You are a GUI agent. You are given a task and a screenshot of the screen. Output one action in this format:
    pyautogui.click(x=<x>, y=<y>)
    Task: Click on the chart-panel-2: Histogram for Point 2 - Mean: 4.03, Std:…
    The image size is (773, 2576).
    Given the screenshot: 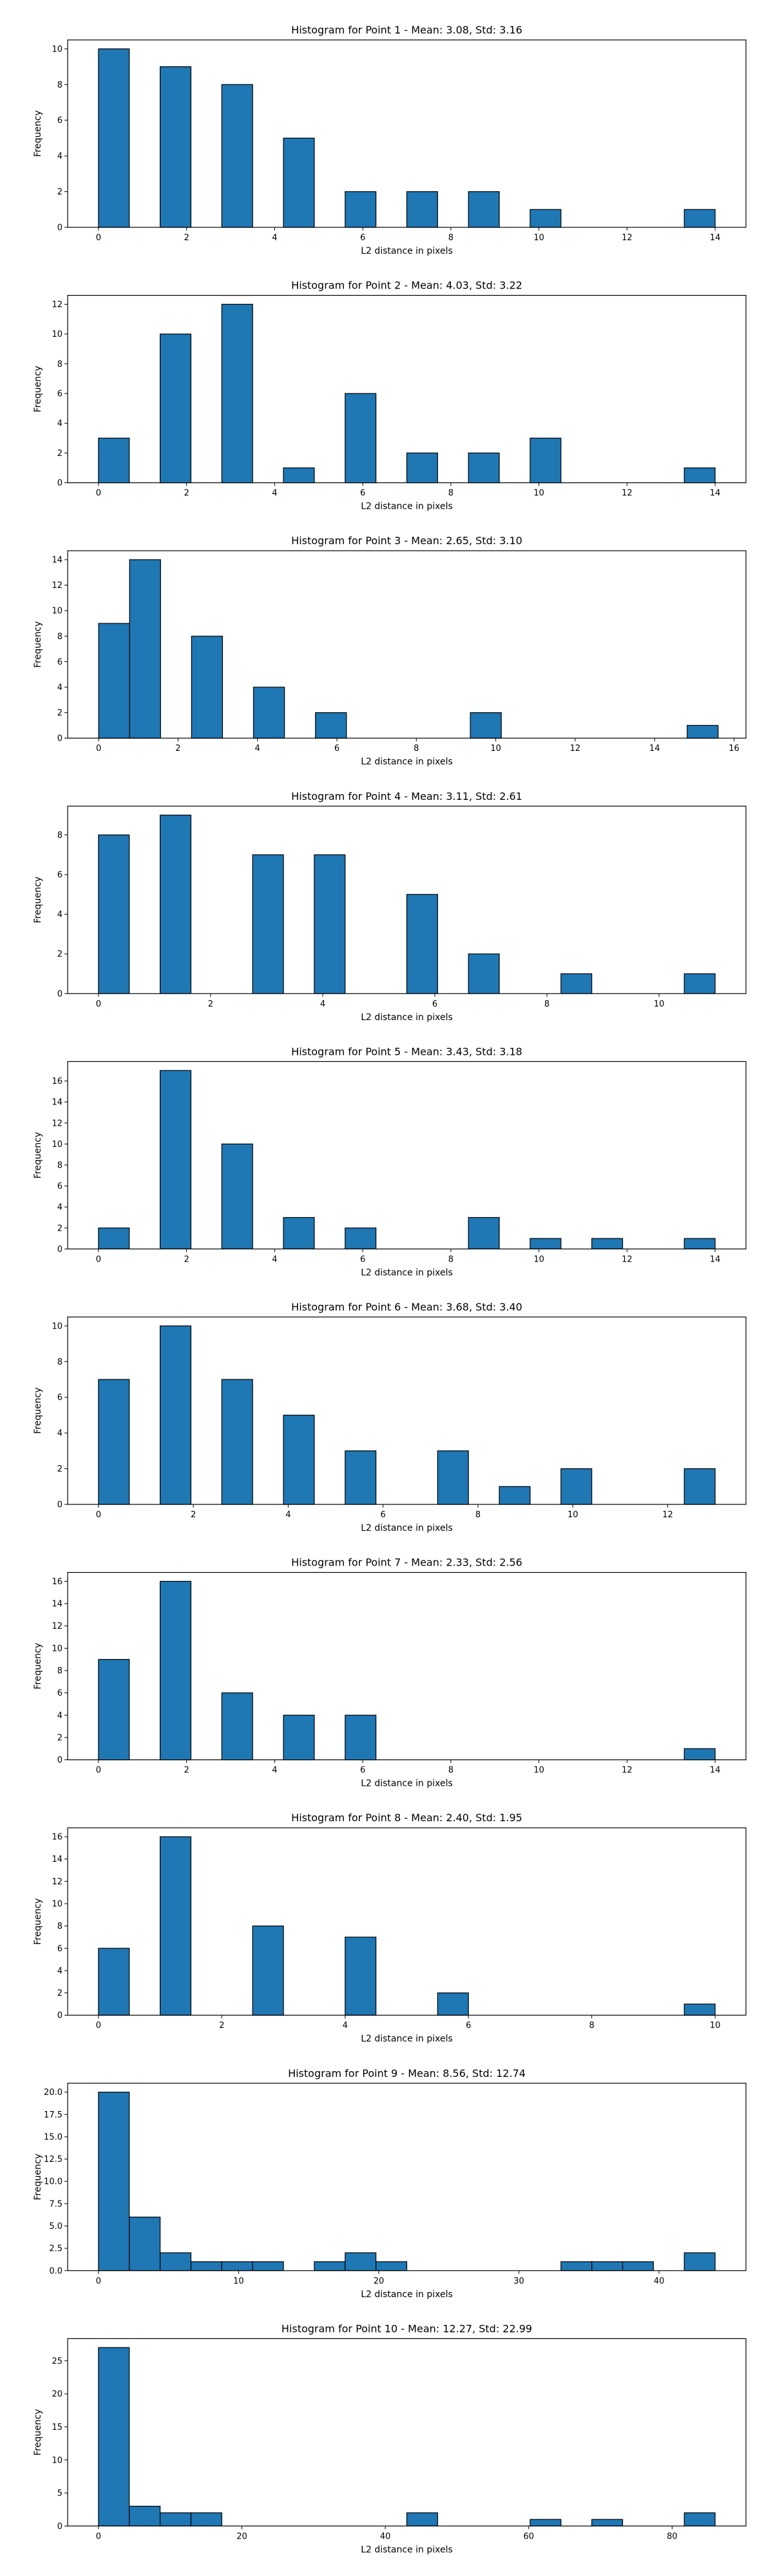 What is the action you would take?
    pyautogui.click(x=390, y=396)
    